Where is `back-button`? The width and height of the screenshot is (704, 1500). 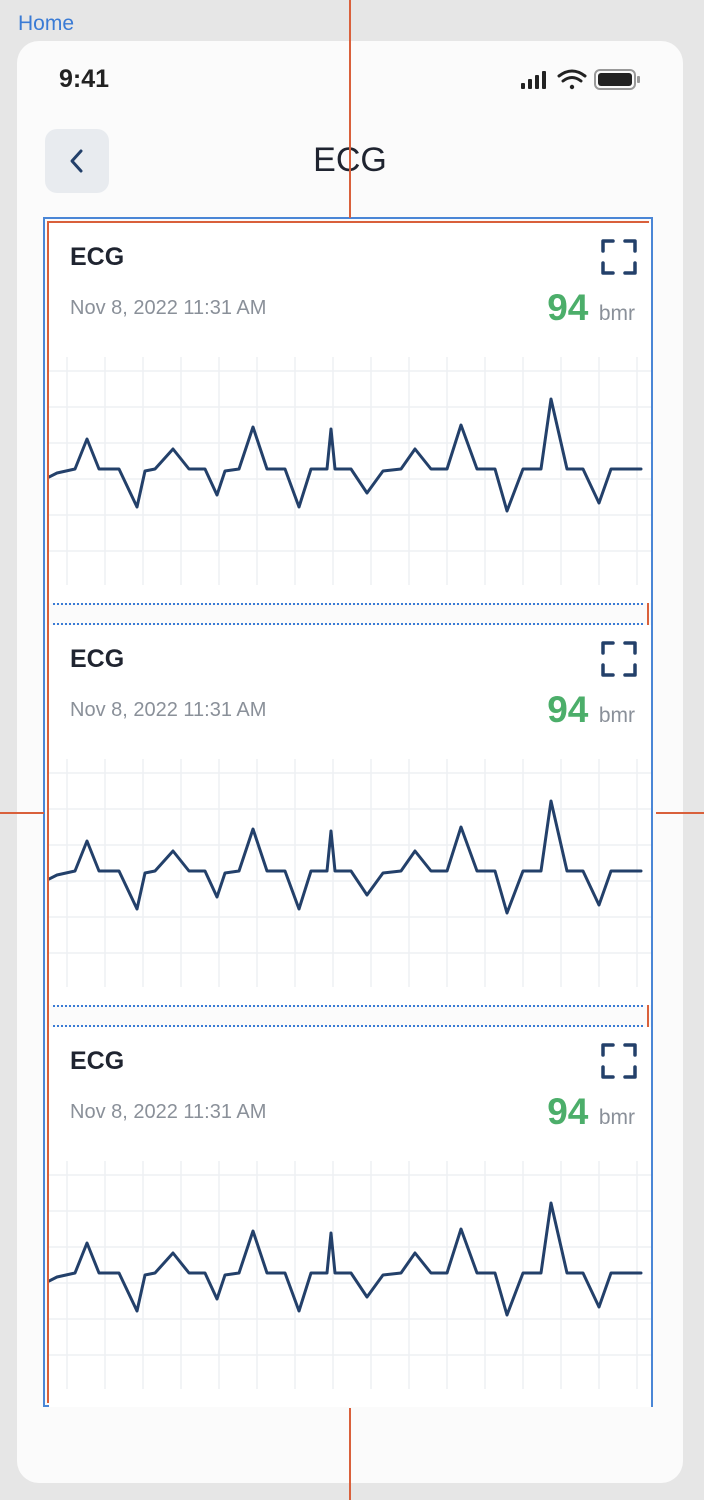 back-button is located at coordinates (77, 161).